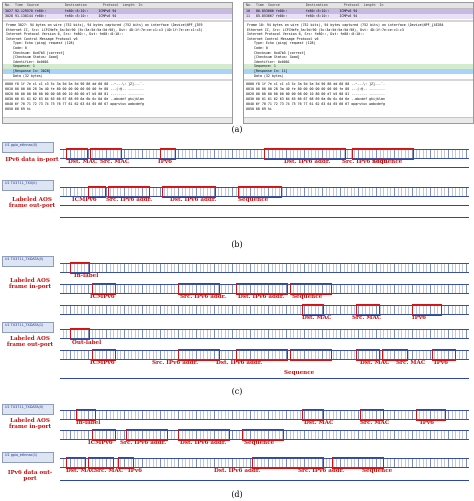  What do you see at coordinates (28, 185) in the screenshot?
I see `signal-name: U1 TX3711_TX0(0)` at bounding box center [28, 185].